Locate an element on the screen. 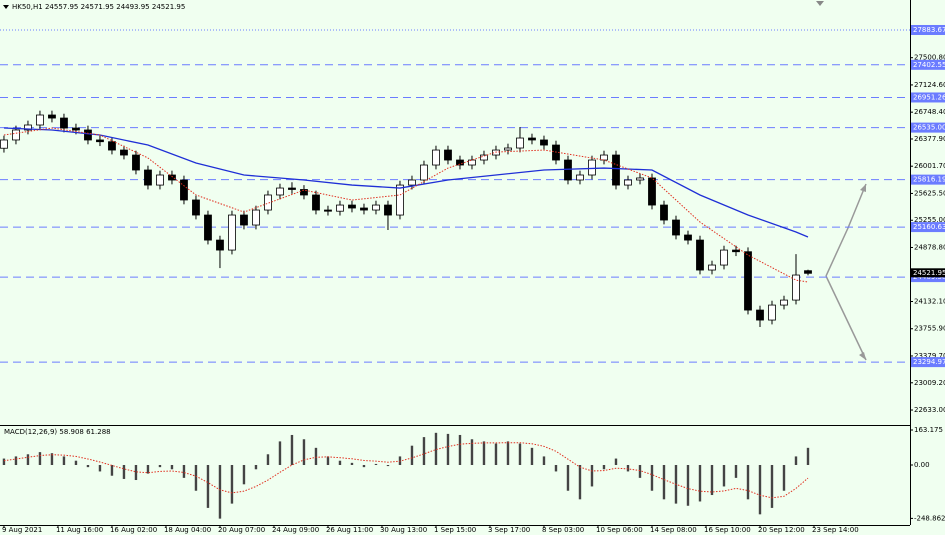  y-tick-label: 25255.00 is located at coordinates (929, 220).